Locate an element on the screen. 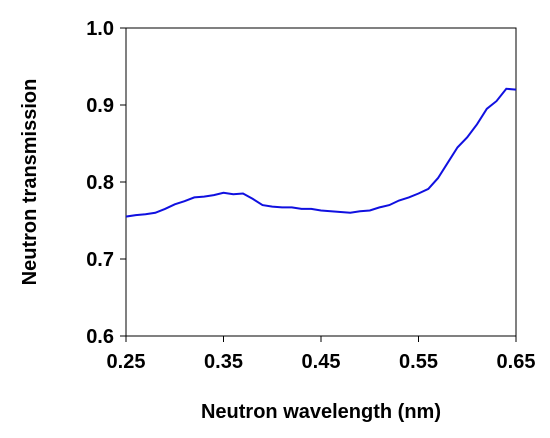 Image resolution: width=550 pixels, height=438 pixels. y-tick-label: 0.7 is located at coordinates (100, 260).